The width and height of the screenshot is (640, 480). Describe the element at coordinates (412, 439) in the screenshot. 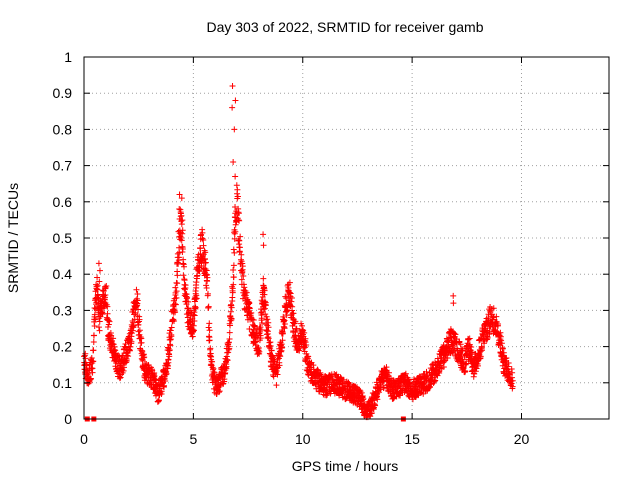

I see `x-tick-label: 15` at that location.